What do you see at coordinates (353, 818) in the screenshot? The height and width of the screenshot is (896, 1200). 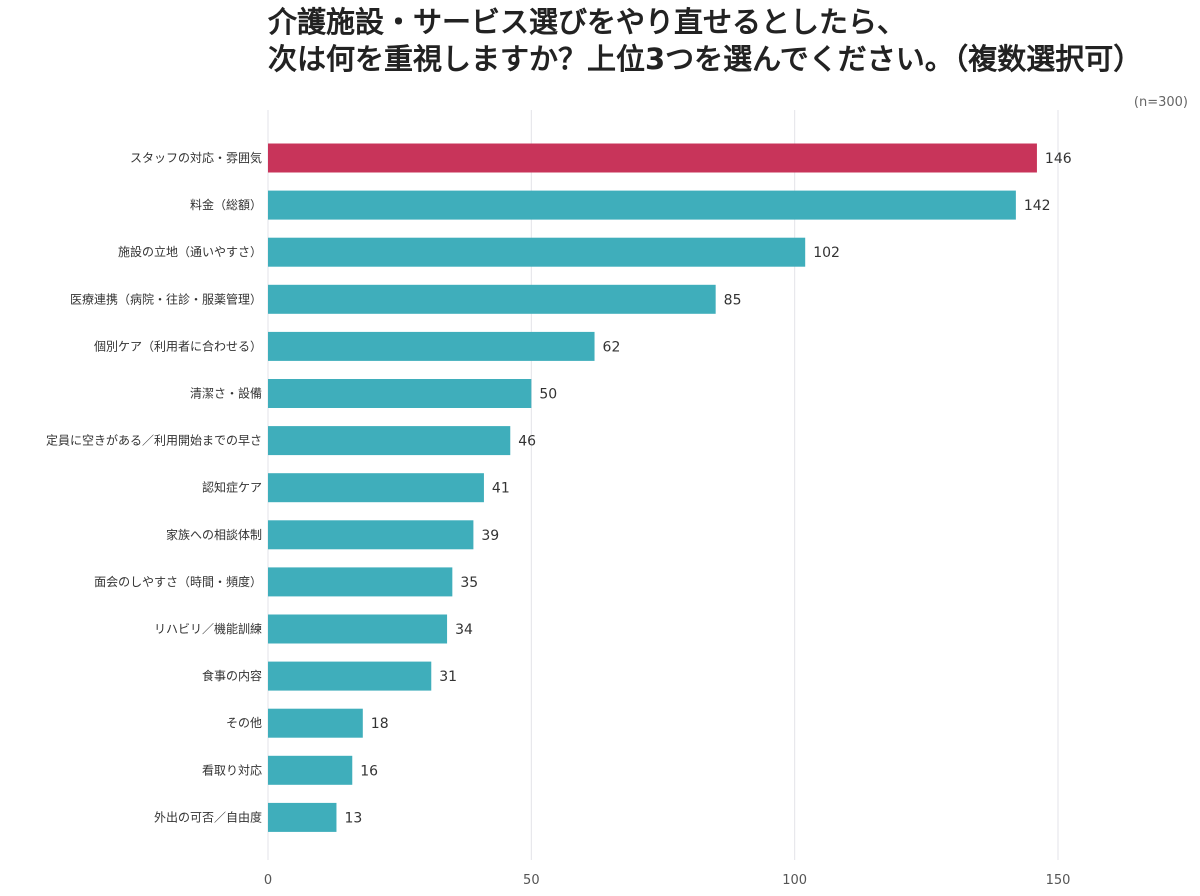 I see `value-label-15: 13` at bounding box center [353, 818].